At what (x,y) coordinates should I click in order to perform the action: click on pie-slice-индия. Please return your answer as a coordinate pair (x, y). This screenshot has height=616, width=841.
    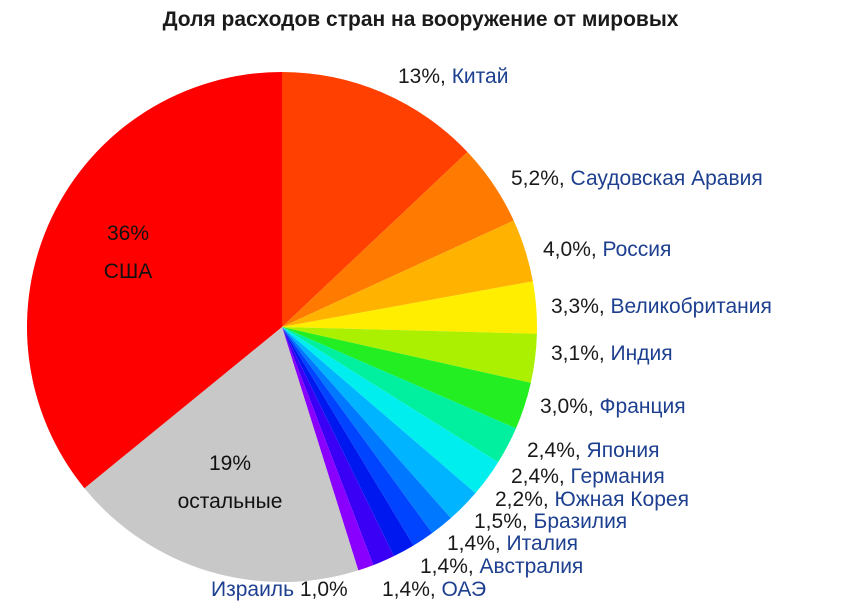
    Looking at the image, I should click on (409, 355).